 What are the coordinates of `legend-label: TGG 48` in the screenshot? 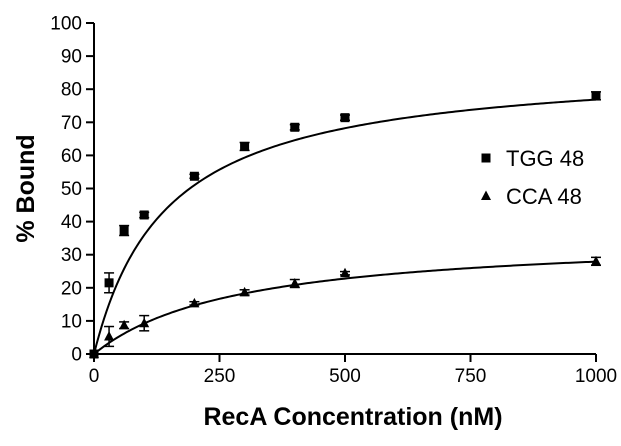 It's located at (545, 158).